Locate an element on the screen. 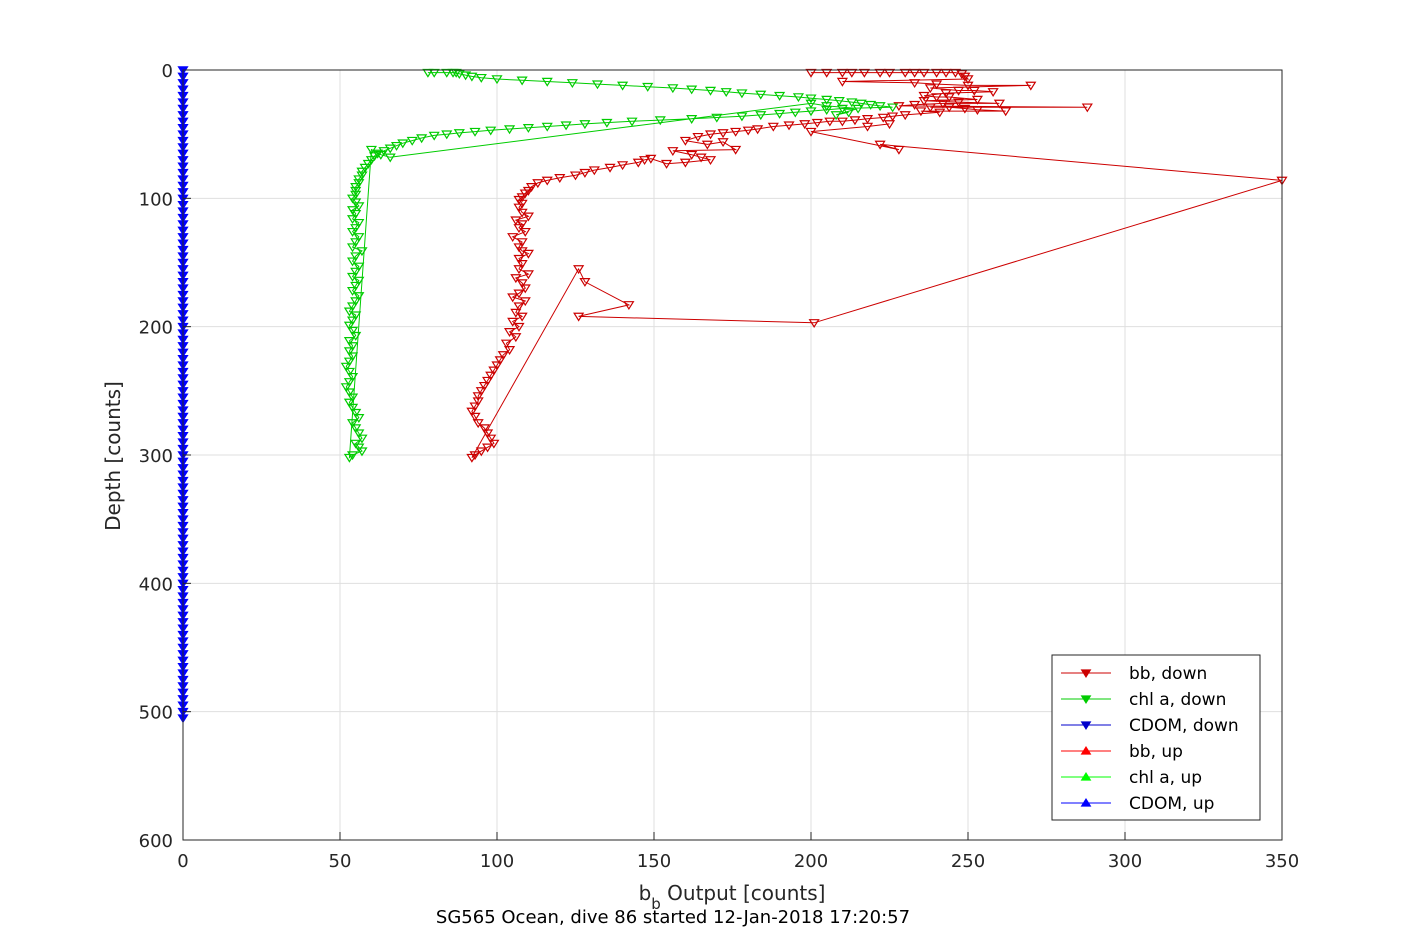  y-axis-ticks: 0 100 200 300 400 500 600 is located at coordinates (165, 456).